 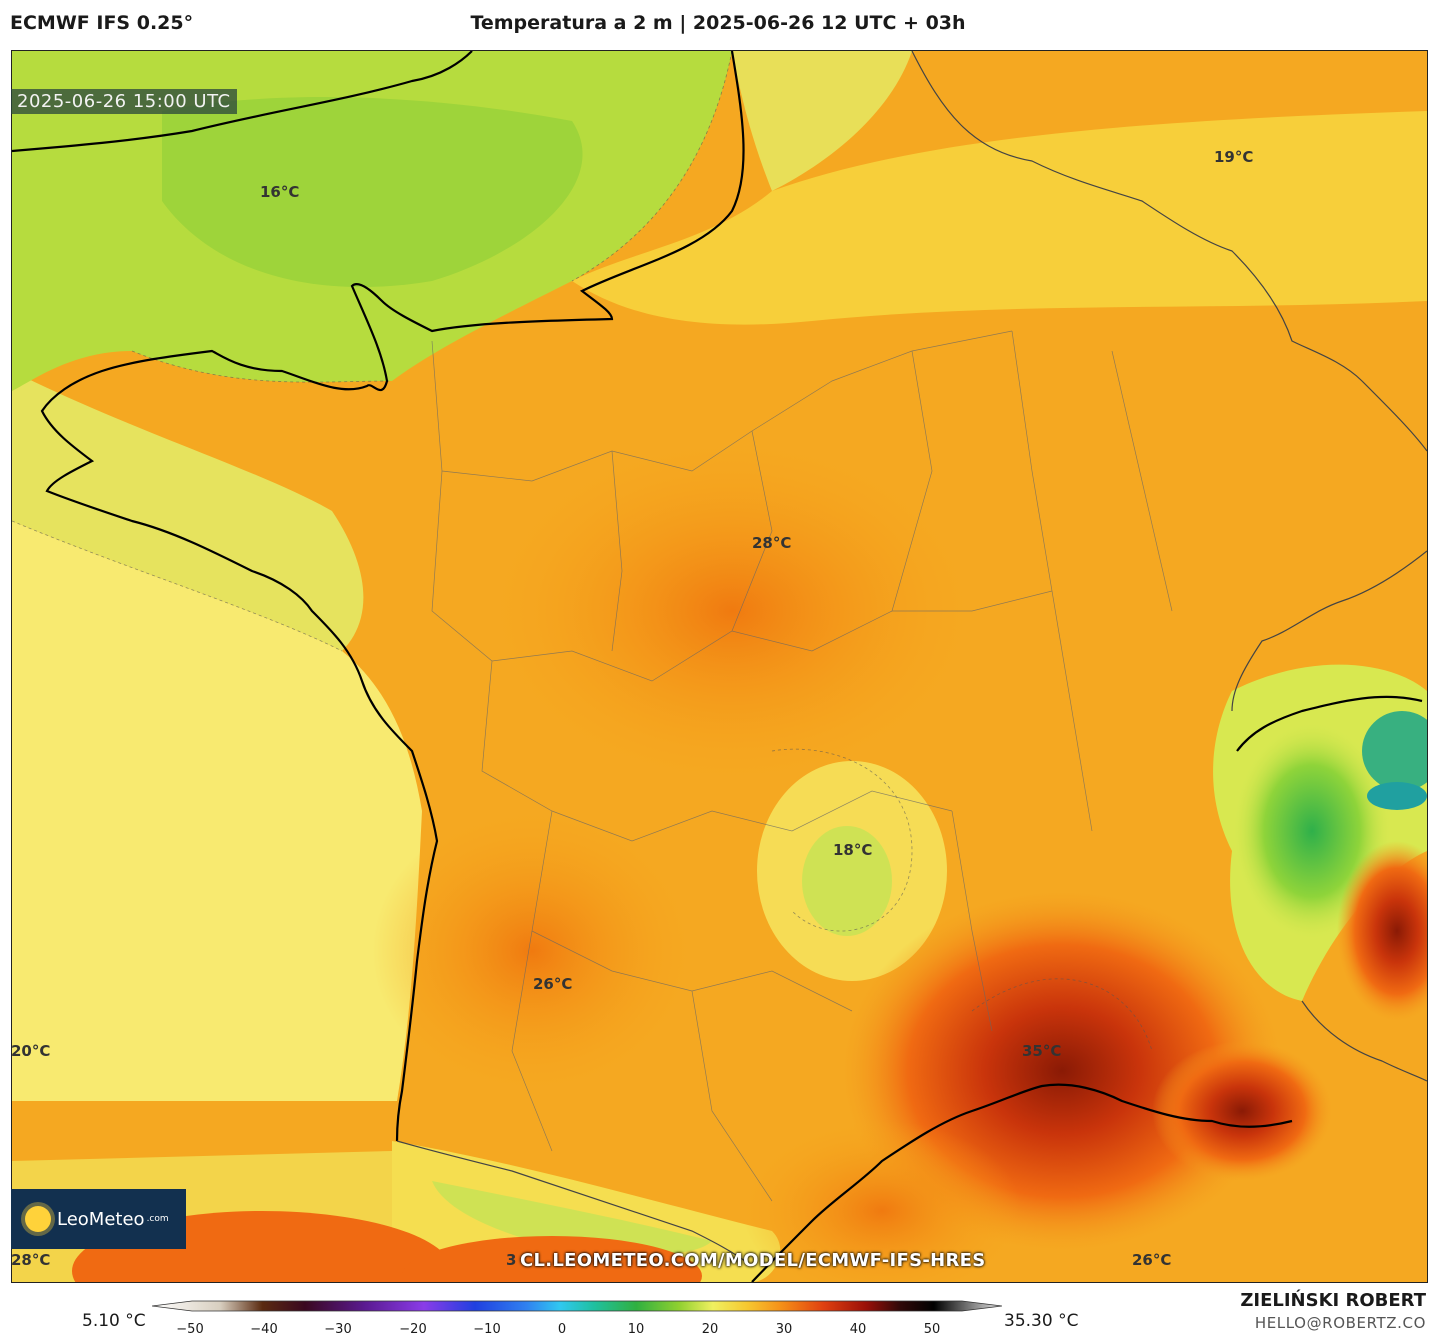 What do you see at coordinates (932, 1329) in the screenshot?
I see `colorbar-tick: 50` at bounding box center [932, 1329].